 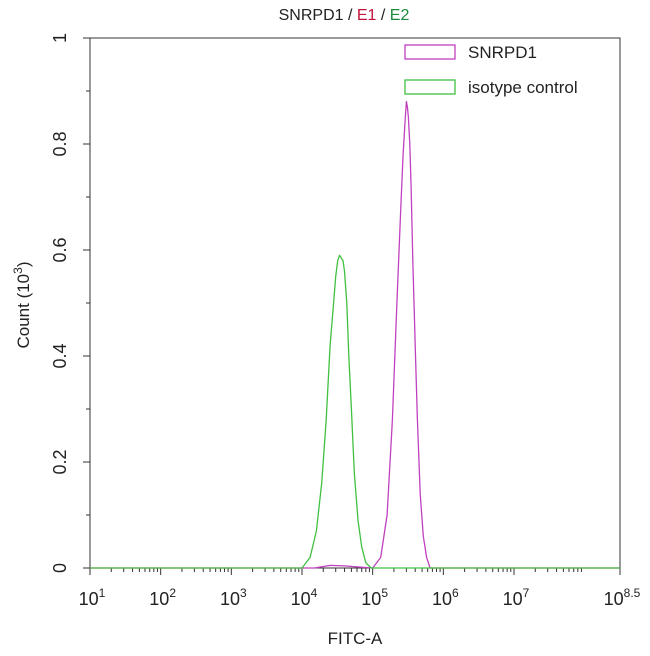 What do you see at coordinates (374, 597) in the screenshot?
I see `x-tick-label: 10⁵` at bounding box center [374, 597].